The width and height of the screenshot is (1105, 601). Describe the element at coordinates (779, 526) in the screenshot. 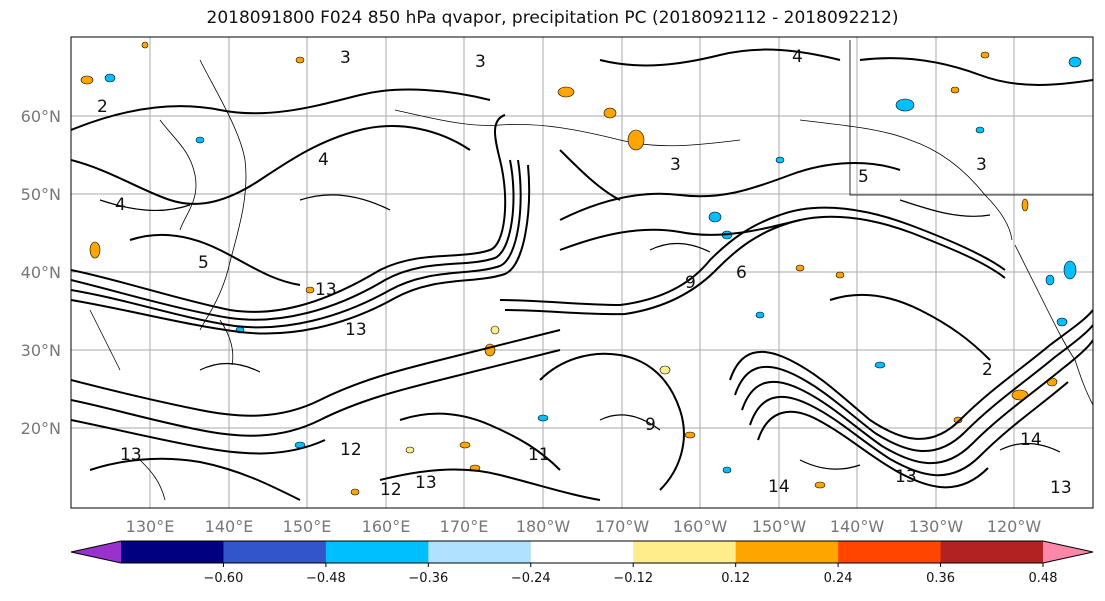

I see `longitude-label: 150°W` at that location.